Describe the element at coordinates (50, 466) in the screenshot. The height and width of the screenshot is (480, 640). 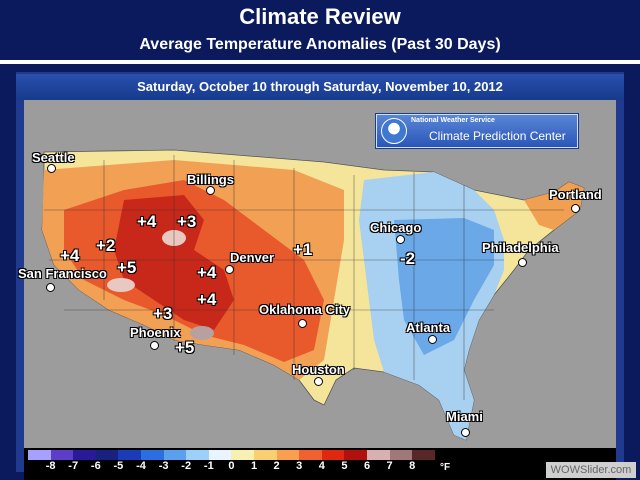
I see `legend-tick: -8` at that location.